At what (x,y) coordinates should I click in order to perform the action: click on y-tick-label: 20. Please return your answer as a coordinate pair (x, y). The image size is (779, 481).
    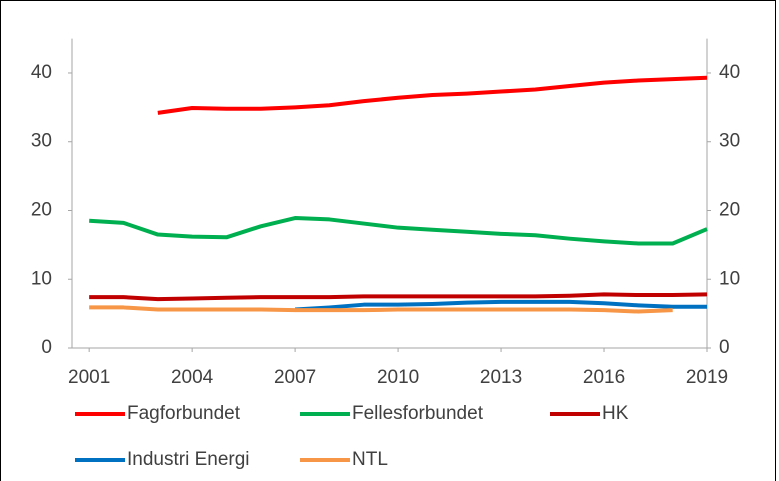
    Looking at the image, I should click on (41, 210).